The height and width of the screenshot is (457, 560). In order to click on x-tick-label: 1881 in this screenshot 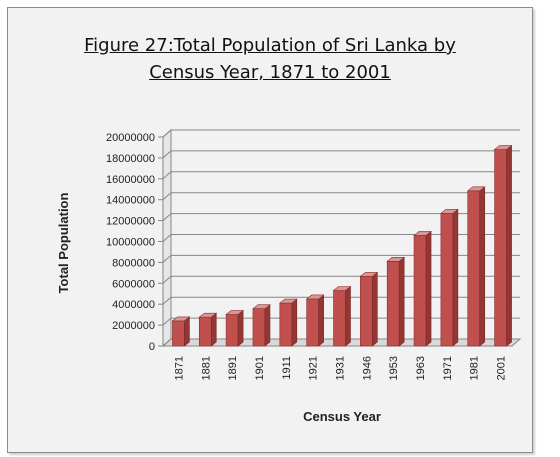, I will do `click(206, 368)`.